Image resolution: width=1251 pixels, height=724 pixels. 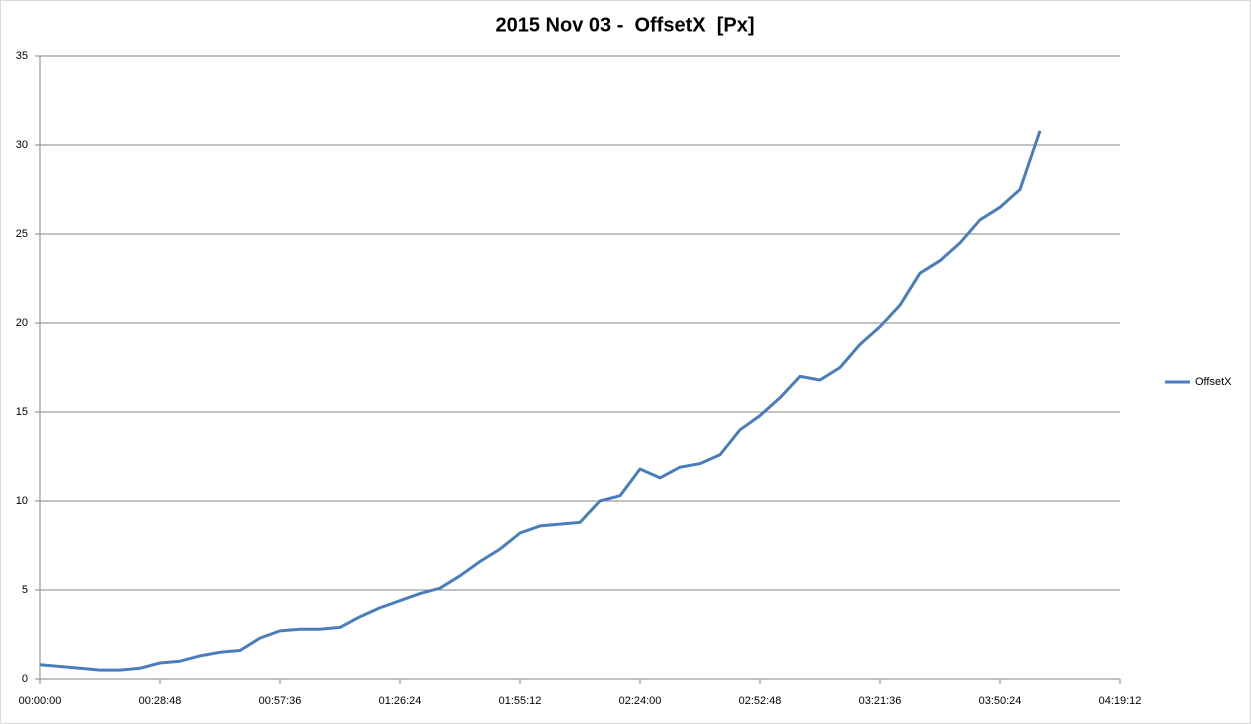 I want to click on x-tick-label: 02:24:00, so click(x=640, y=701).